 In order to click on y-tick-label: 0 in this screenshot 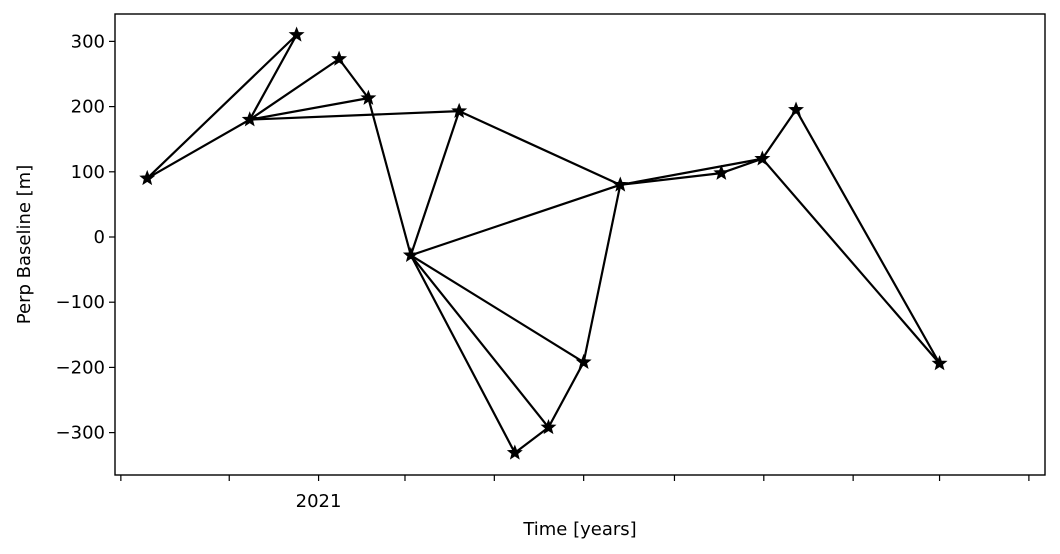, I will do `click(99, 237)`.